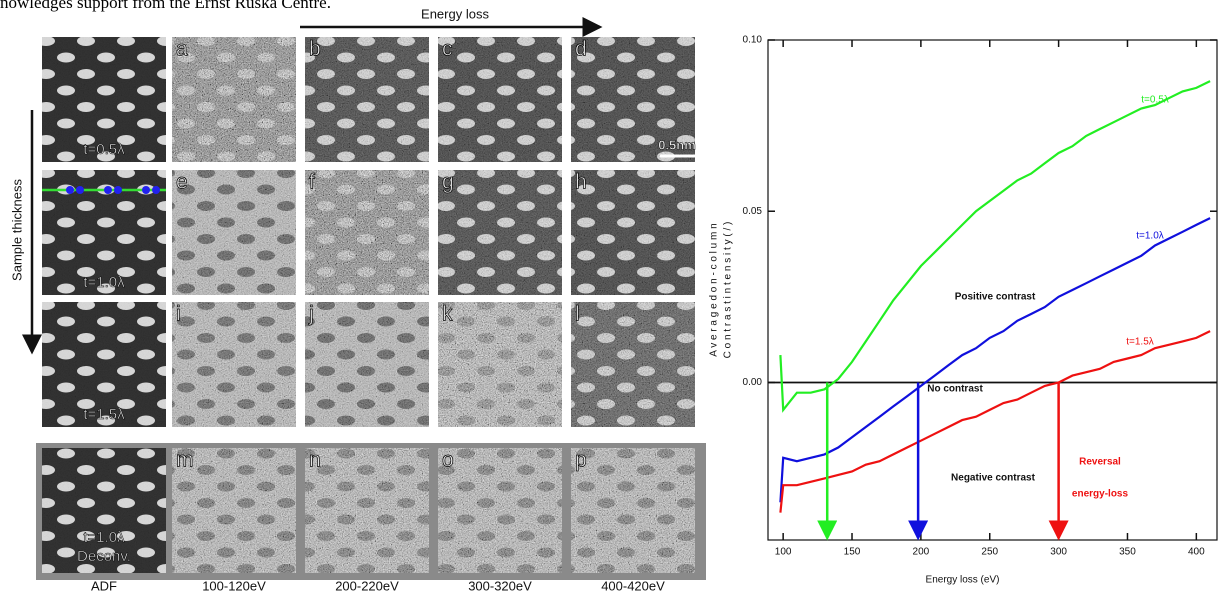 Image resolution: width=1219 pixels, height=596 pixels. Describe the element at coordinates (753, 211) in the screenshot. I see `y-tick-label: 0.05` at that location.